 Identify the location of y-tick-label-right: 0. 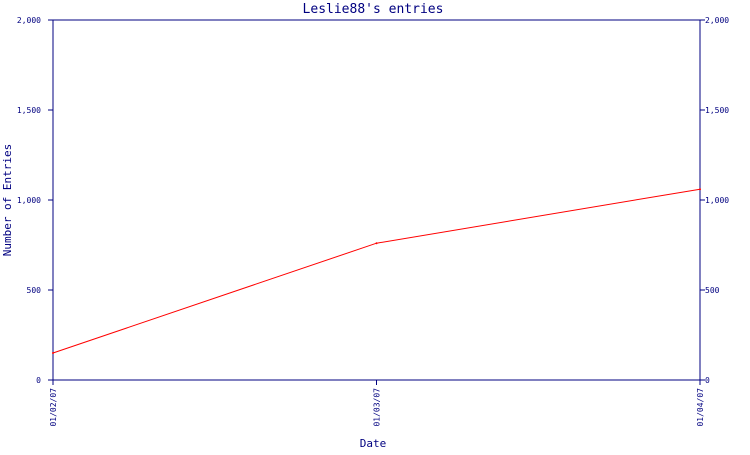
(707, 380).